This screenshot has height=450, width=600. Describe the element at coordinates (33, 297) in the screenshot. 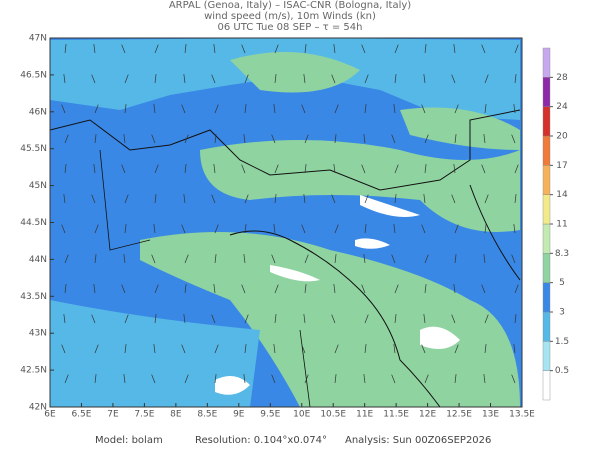

I see `lat-label: 43.5N` at that location.